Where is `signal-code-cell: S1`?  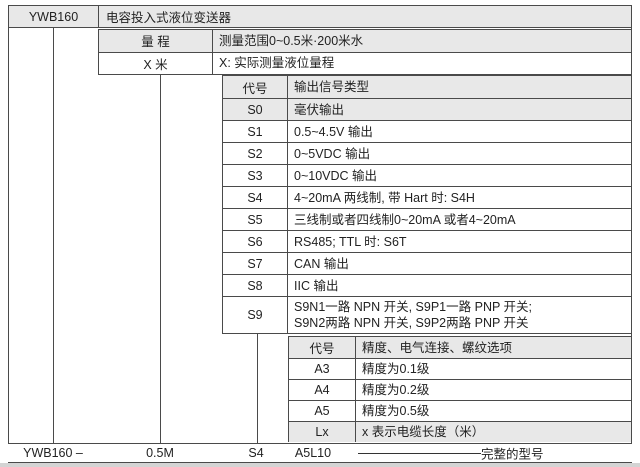
signal-code-cell: S1 is located at coordinates (255, 131).